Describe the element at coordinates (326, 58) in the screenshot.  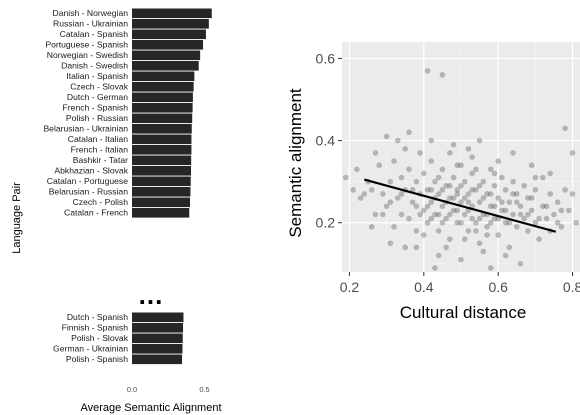
I see `scatter-y-tick-label: 0.6` at that location.